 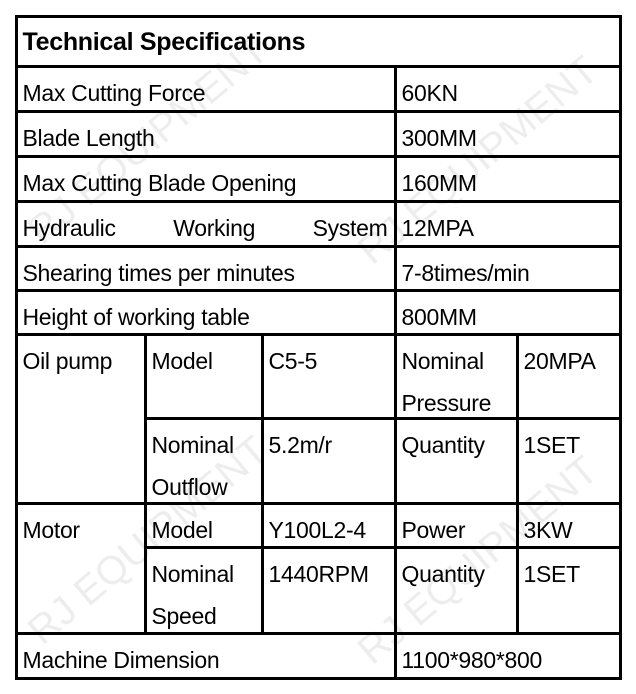 I want to click on motor-label: Motor, so click(x=80, y=568).